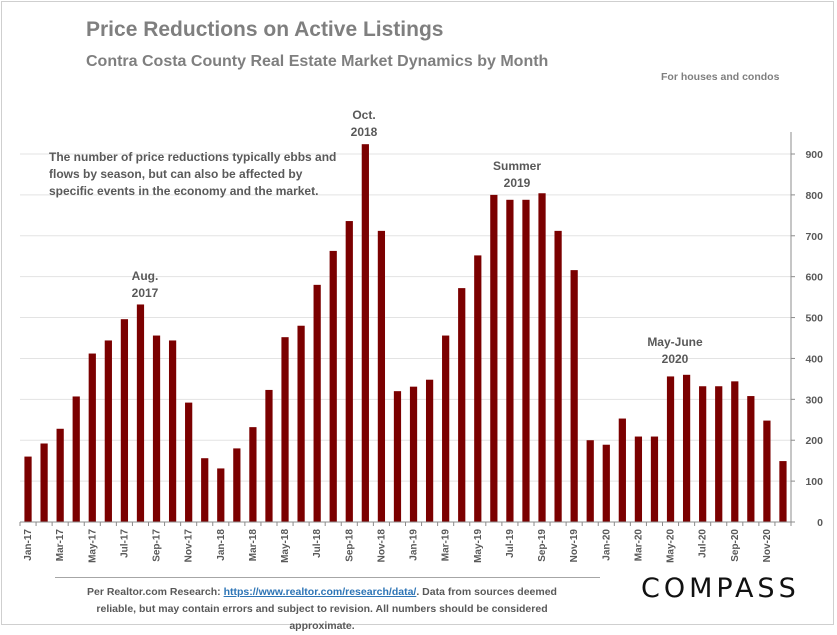 The width and height of the screenshot is (837, 635). What do you see at coordinates (820, 523) in the screenshot?
I see `y-tick-label: 0` at bounding box center [820, 523].